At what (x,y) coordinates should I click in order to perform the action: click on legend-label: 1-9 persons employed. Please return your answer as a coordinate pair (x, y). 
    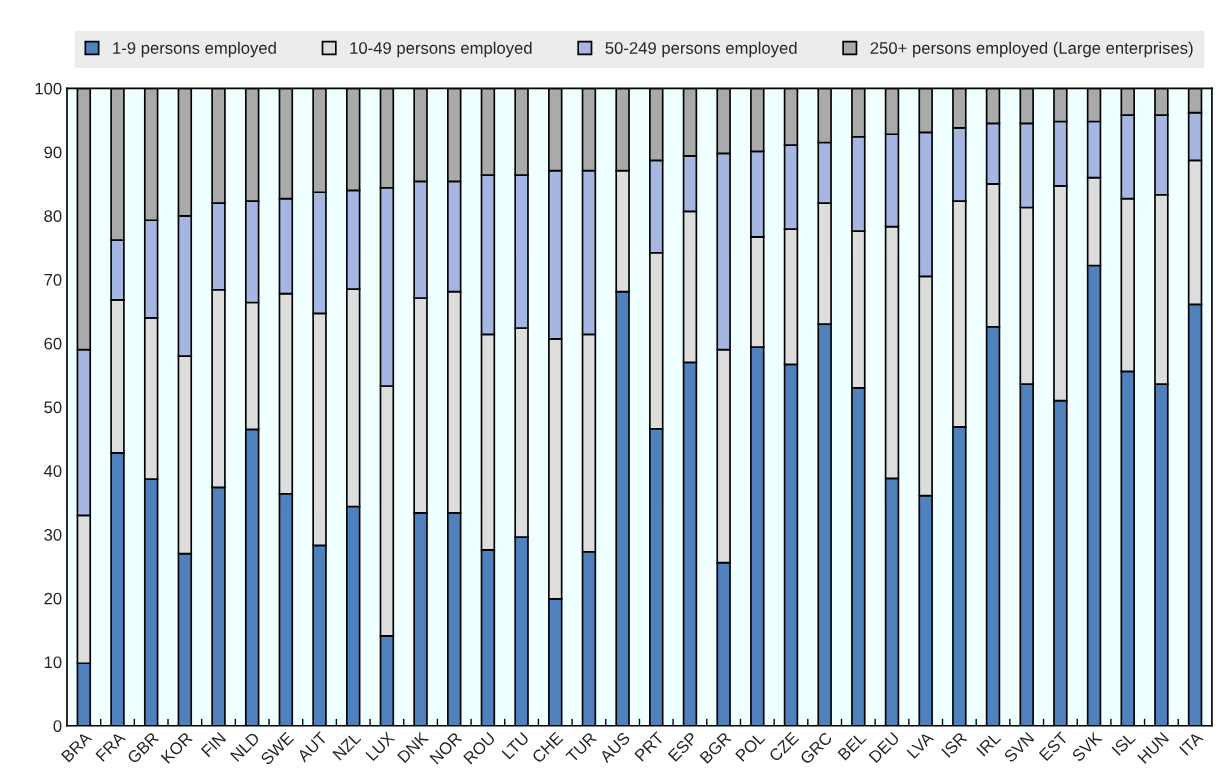
    Looking at the image, I should click on (194, 49).